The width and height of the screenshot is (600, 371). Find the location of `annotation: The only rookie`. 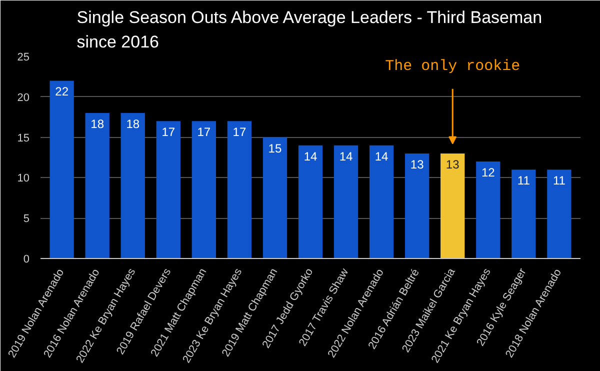

annotation: The only rookie is located at coordinates (452, 67).